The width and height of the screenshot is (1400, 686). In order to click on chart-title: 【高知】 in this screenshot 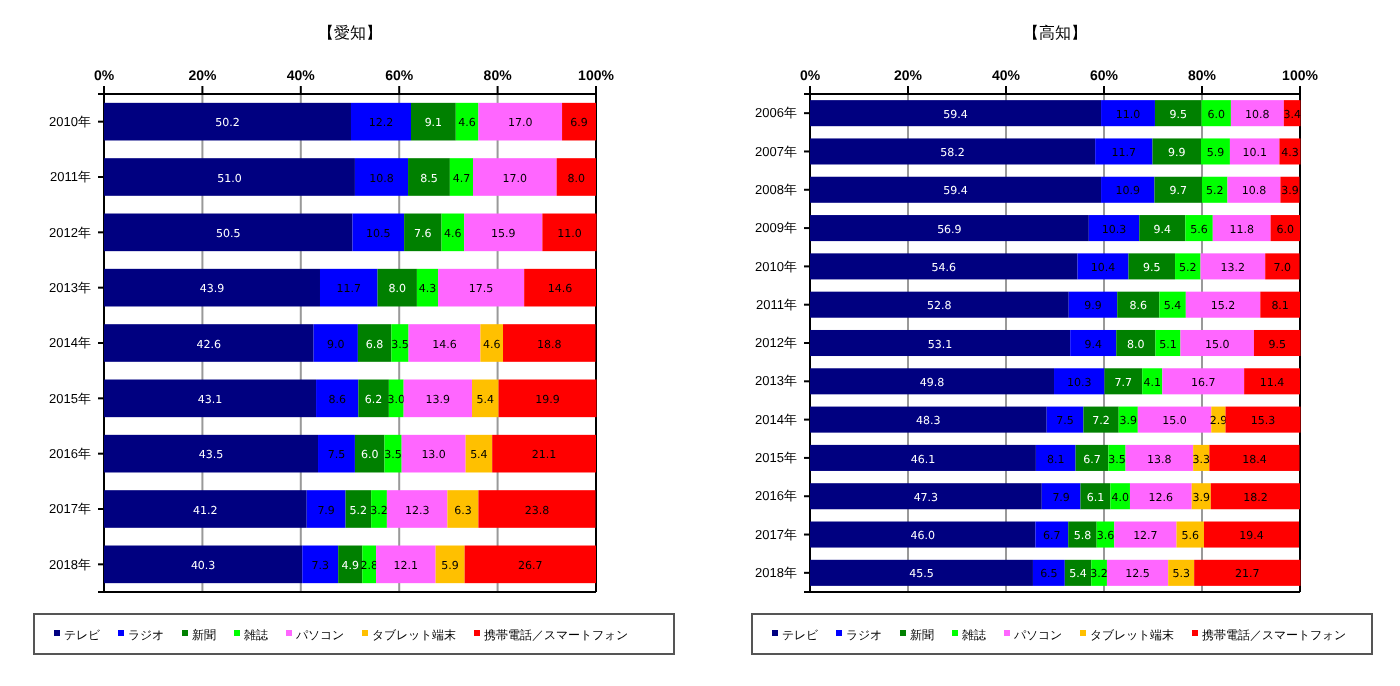, I will do `click(1055, 33)`.